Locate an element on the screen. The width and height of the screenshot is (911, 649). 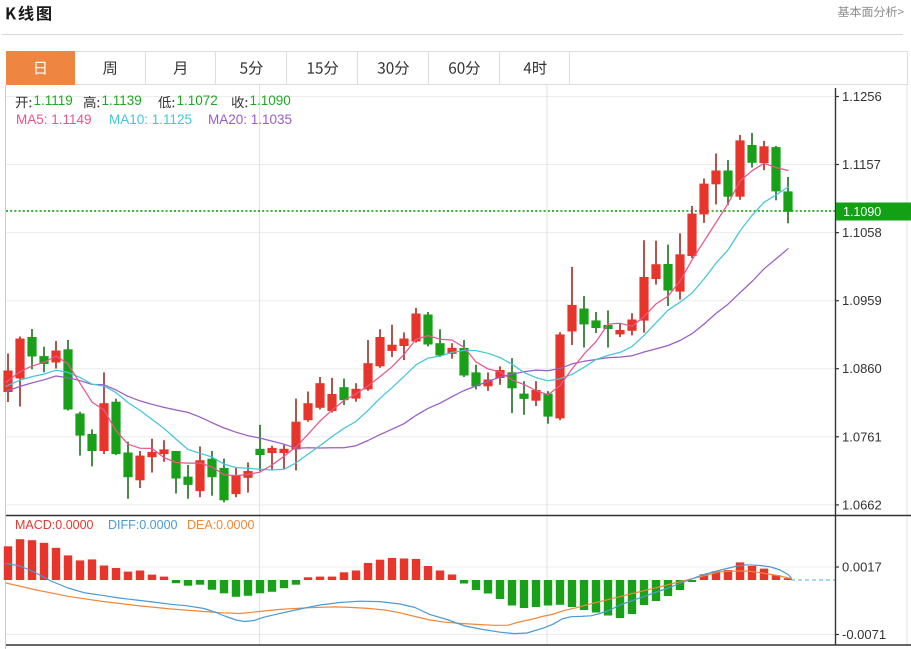
svg-text: 1.1090 is located at coordinates (862, 212).